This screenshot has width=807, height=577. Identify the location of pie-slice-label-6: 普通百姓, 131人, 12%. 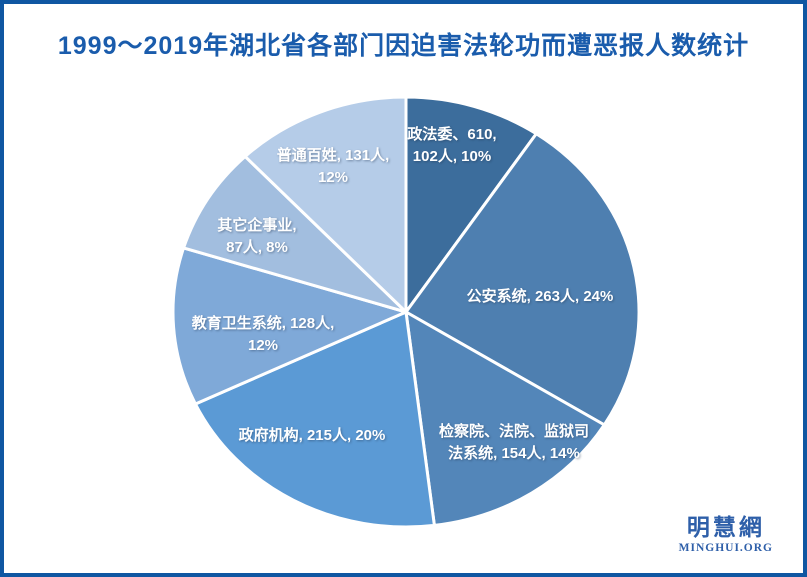
(333, 166).